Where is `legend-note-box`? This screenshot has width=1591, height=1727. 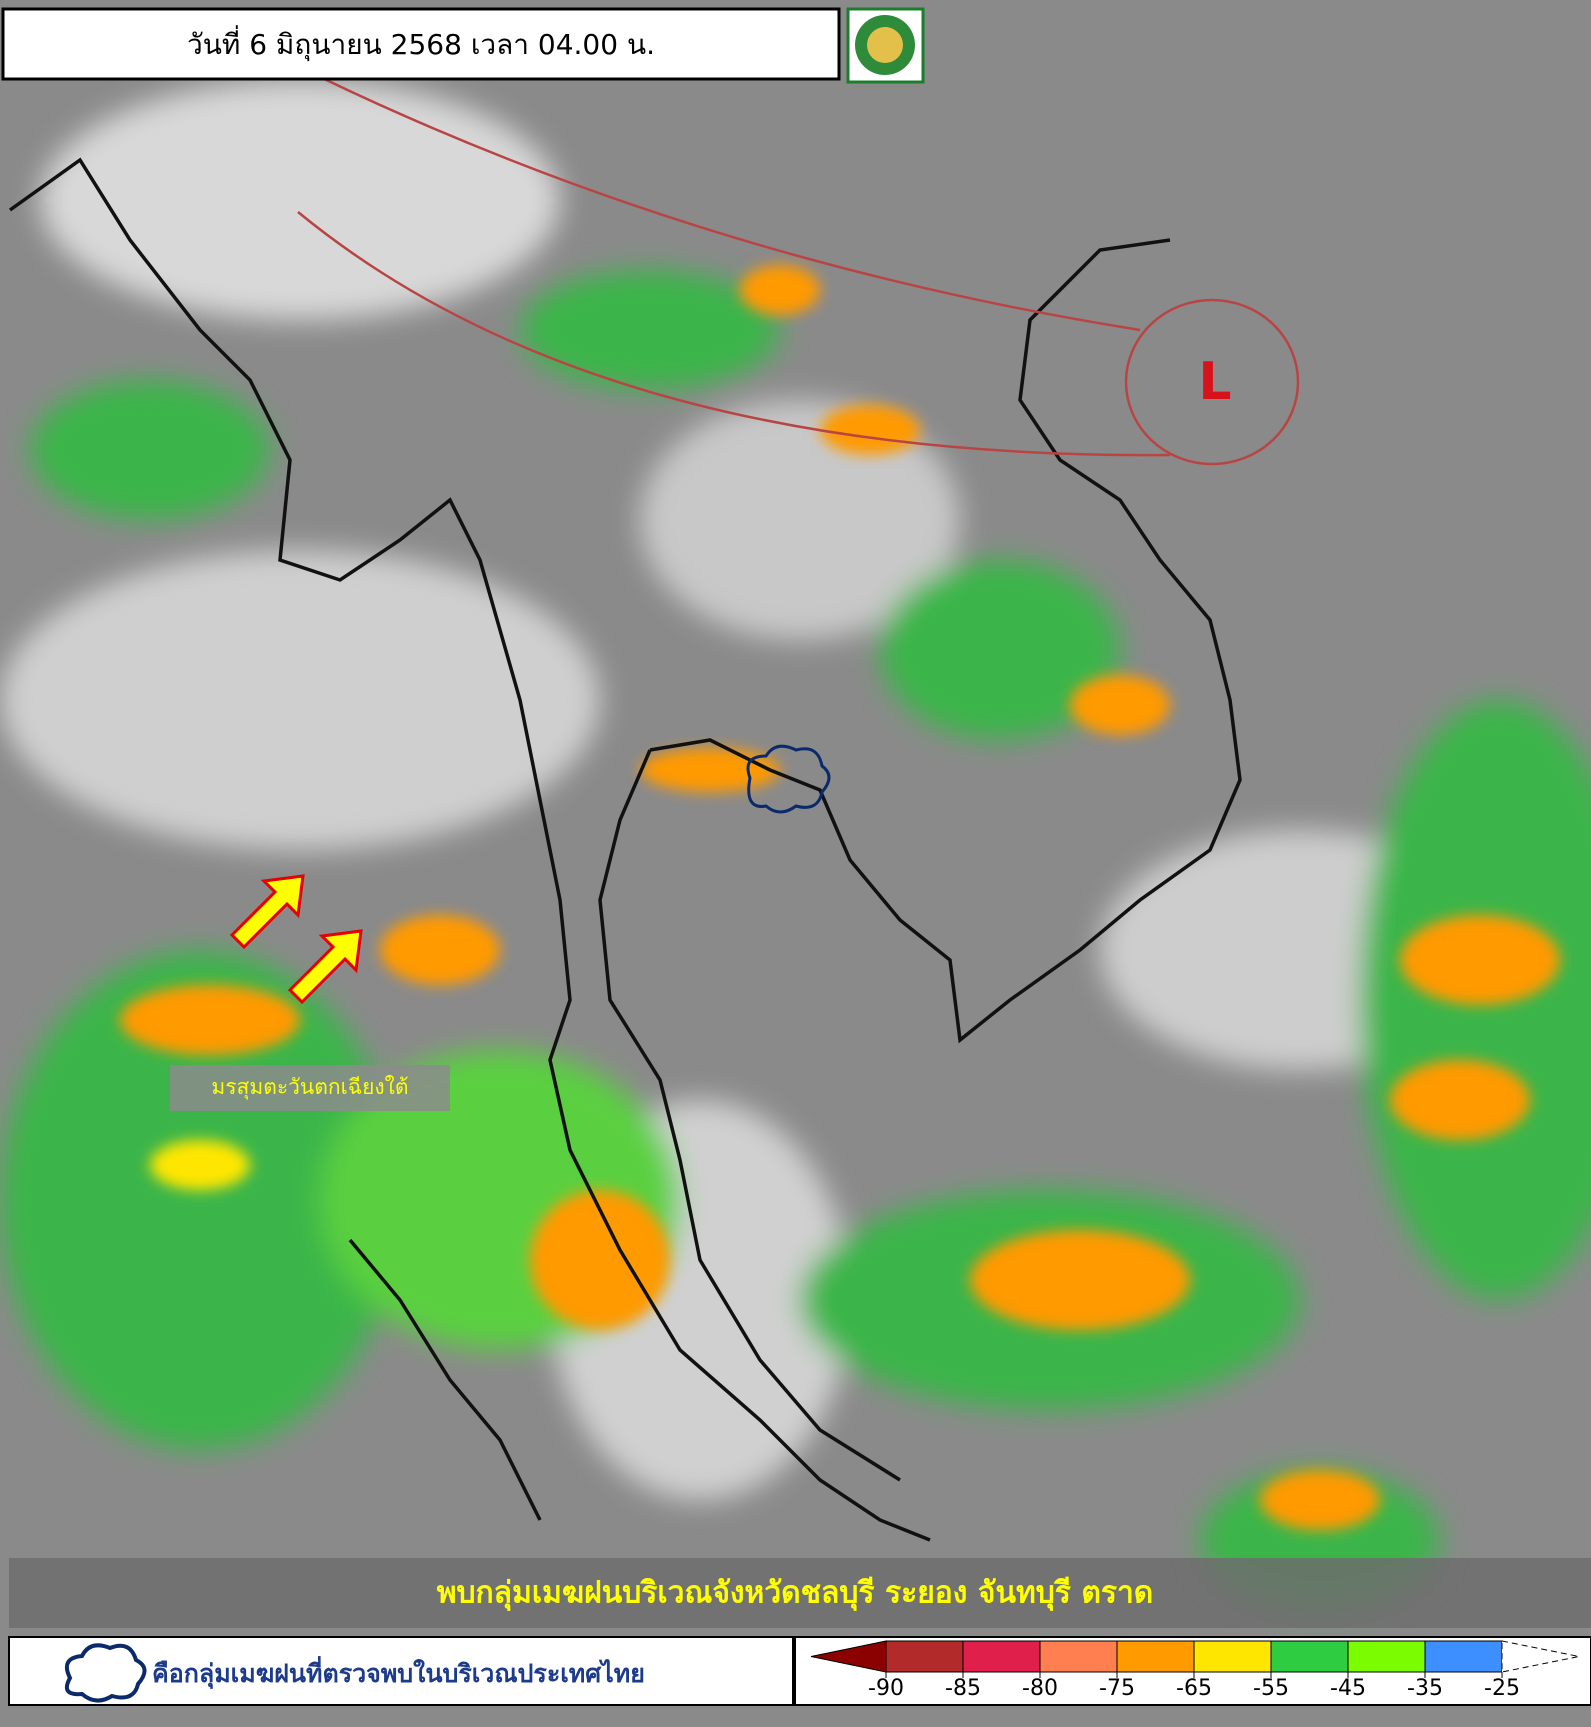
legend-note-box is located at coordinates (401, 1671).